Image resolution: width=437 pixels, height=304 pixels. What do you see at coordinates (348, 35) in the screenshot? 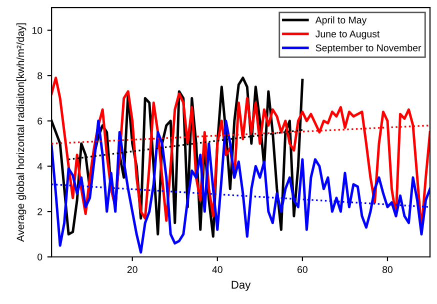
I see `legend-label: June to August` at bounding box center [348, 35].